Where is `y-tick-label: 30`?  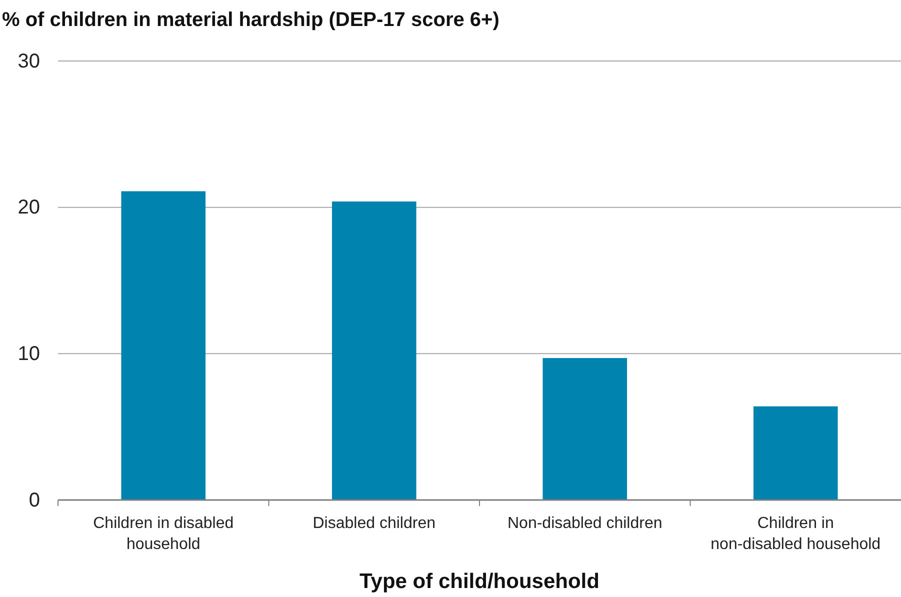 y-tick-label: 30 is located at coordinates (29, 61).